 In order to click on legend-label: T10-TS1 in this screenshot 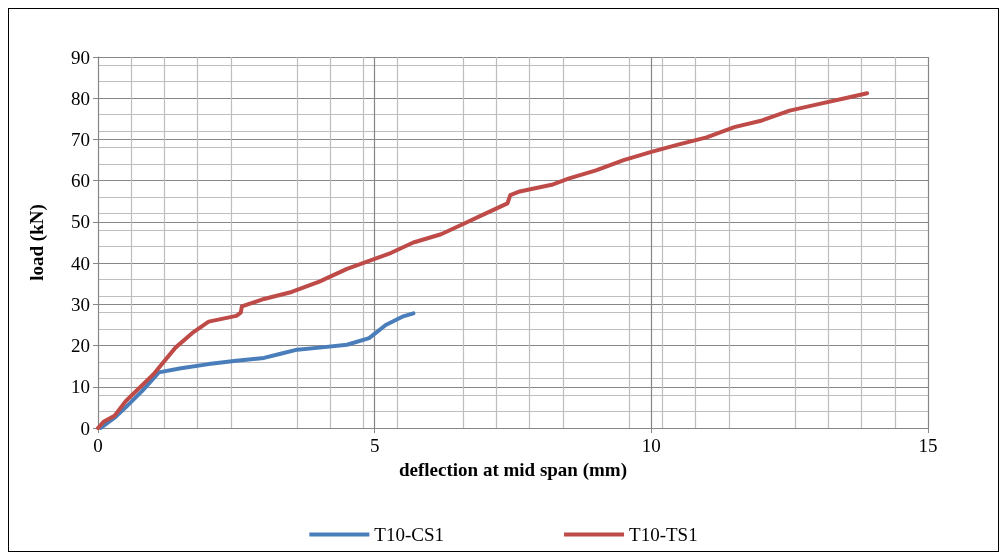, I will do `click(663, 534)`.